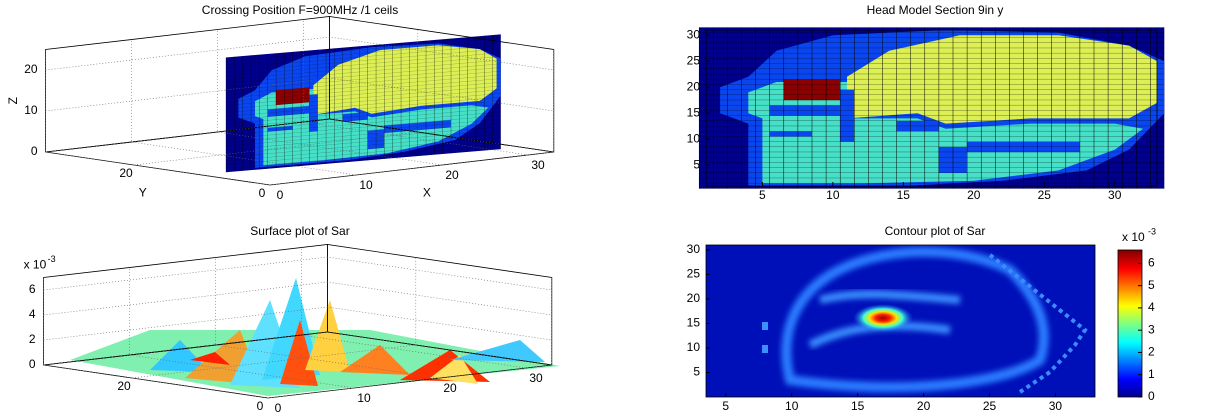 Image resolution: width=1216 pixels, height=413 pixels. I want to click on colorbar-tick-label: 4, so click(1151, 307).